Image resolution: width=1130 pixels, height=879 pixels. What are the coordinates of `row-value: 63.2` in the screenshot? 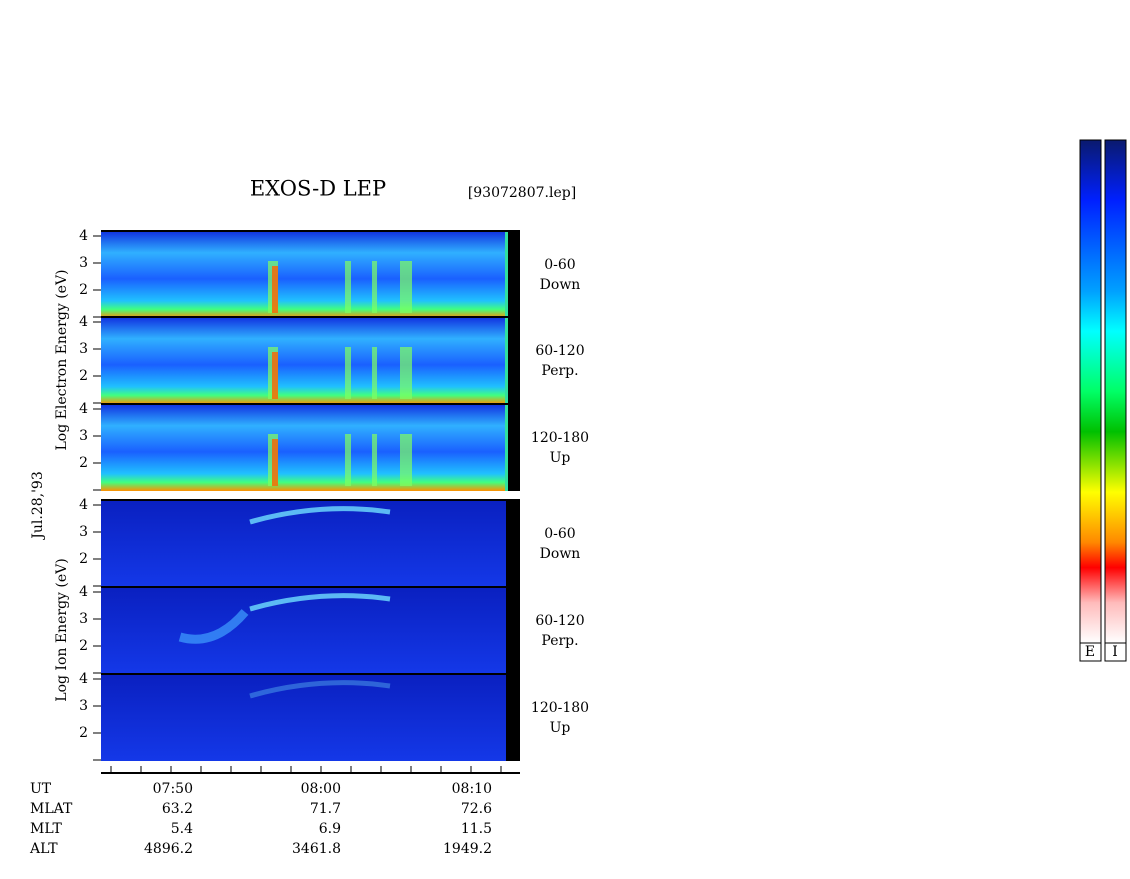 It's located at (177, 809).